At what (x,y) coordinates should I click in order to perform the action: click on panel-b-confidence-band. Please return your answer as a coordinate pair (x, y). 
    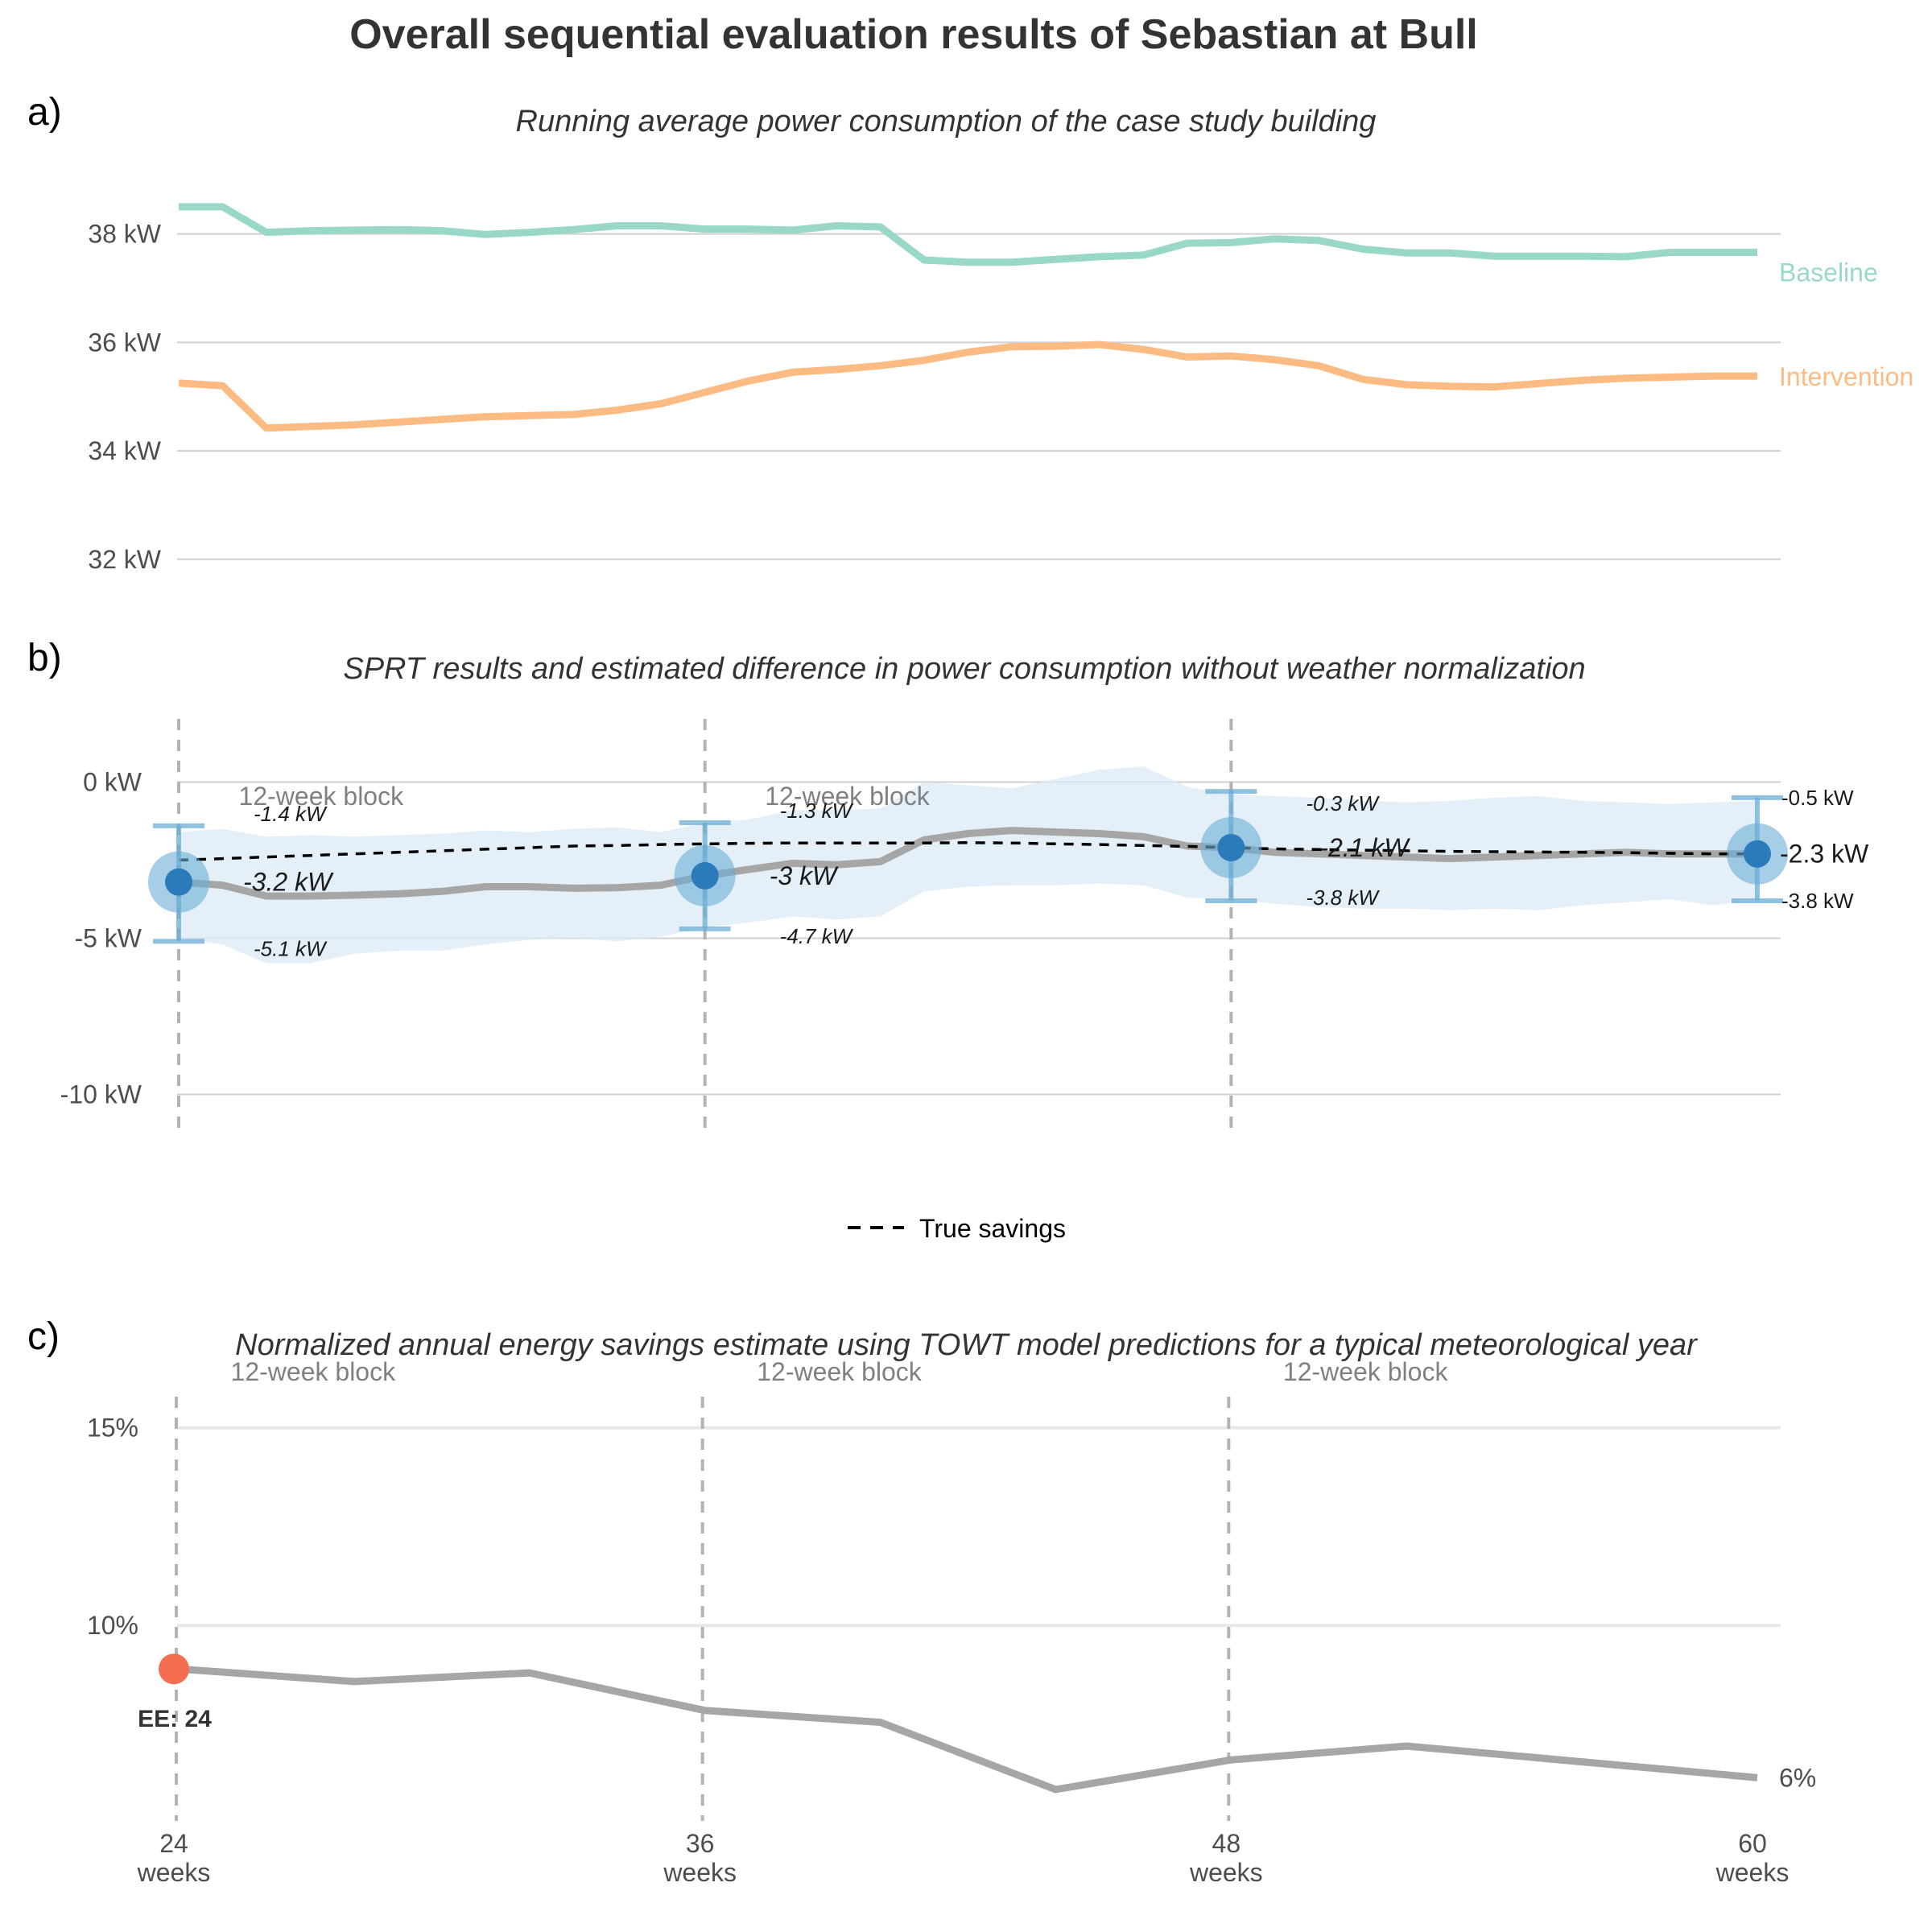
    Looking at the image, I should click on (968, 865).